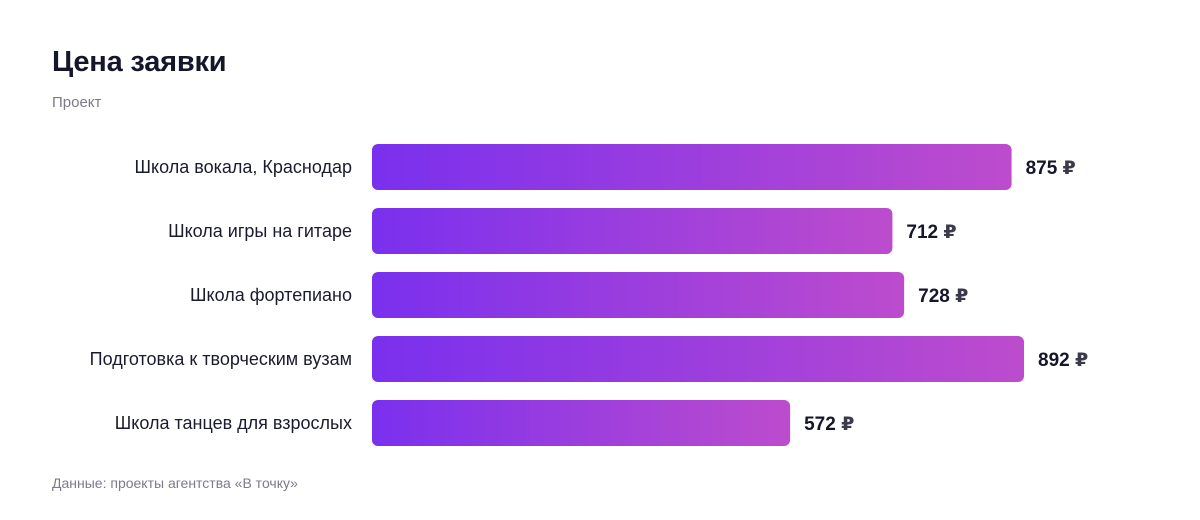 The image size is (1200, 520). I want to click on chart-title: Цена заявки, so click(139, 62).